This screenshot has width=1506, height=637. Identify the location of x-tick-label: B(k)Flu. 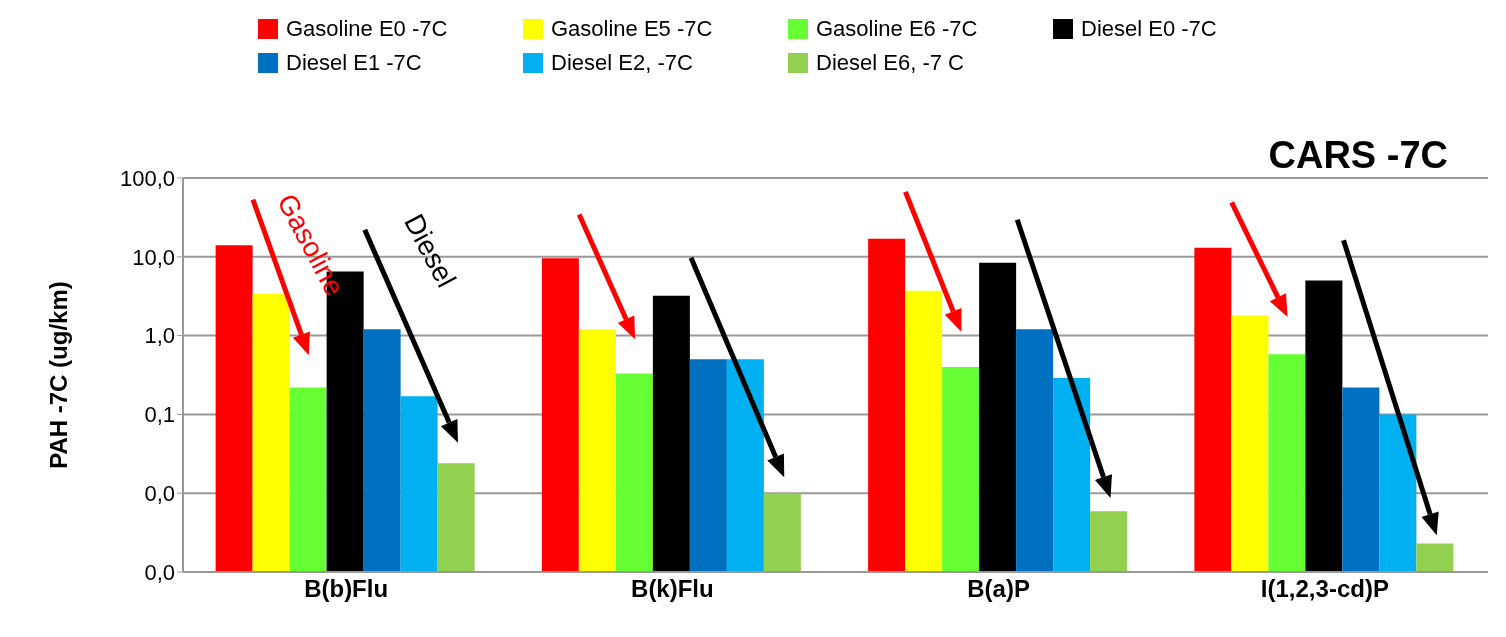
(672, 589).